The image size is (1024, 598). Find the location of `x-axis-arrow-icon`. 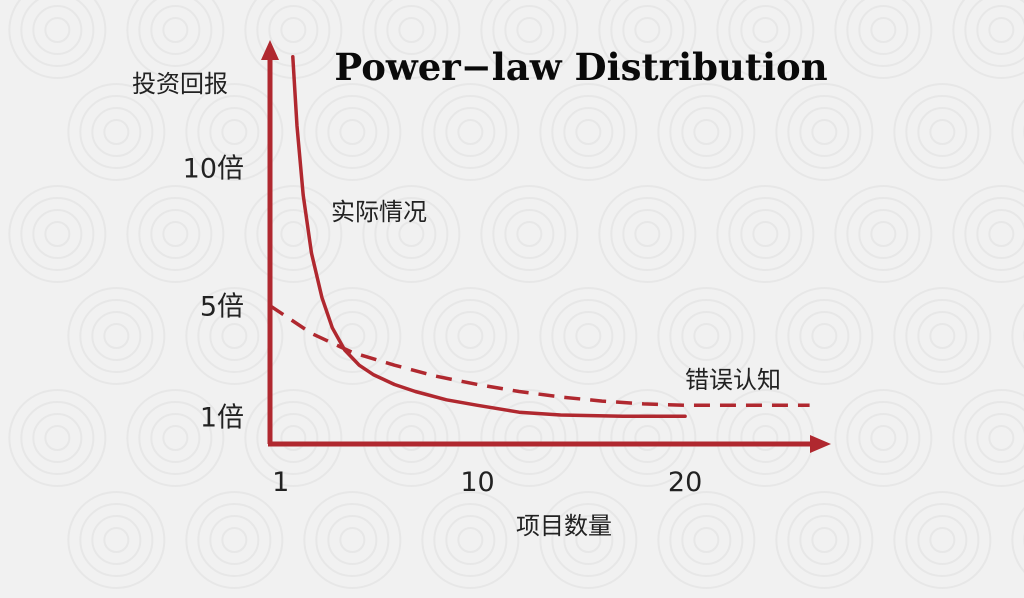

x-axis-arrow-icon is located at coordinates (820, 444).